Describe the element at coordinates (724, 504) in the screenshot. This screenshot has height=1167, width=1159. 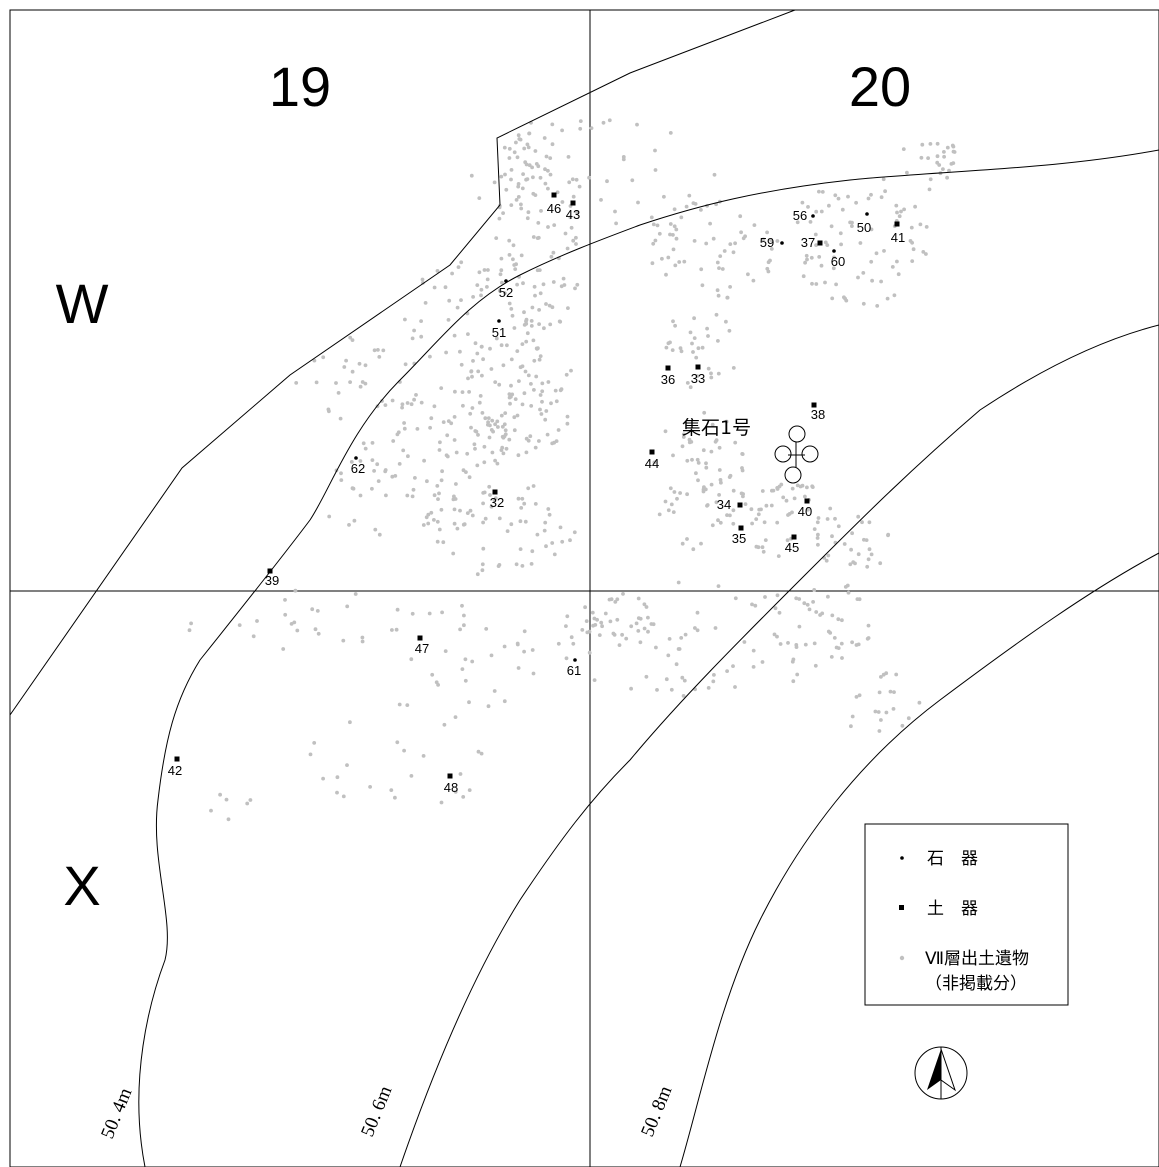
I see `find-number-label: 34` at that location.